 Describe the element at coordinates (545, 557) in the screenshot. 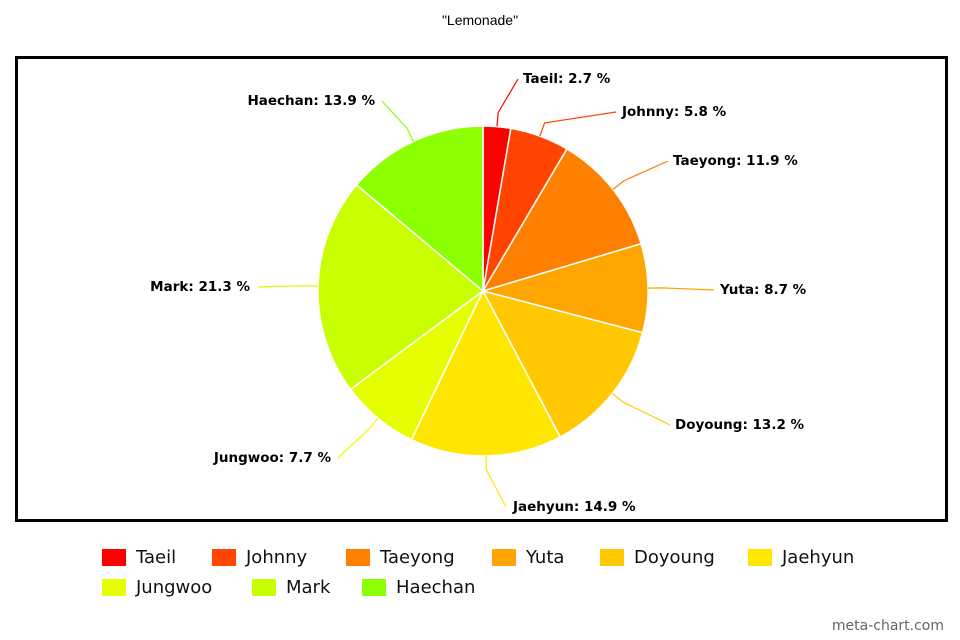

I see `legend-label: Yuta` at that location.